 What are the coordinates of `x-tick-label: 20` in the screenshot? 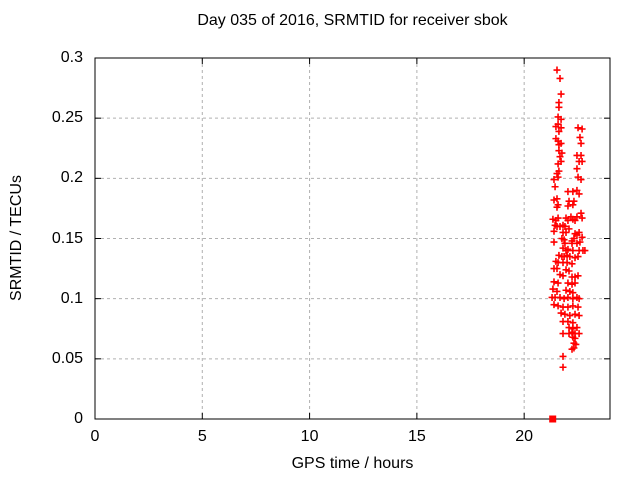 It's located at (524, 436).